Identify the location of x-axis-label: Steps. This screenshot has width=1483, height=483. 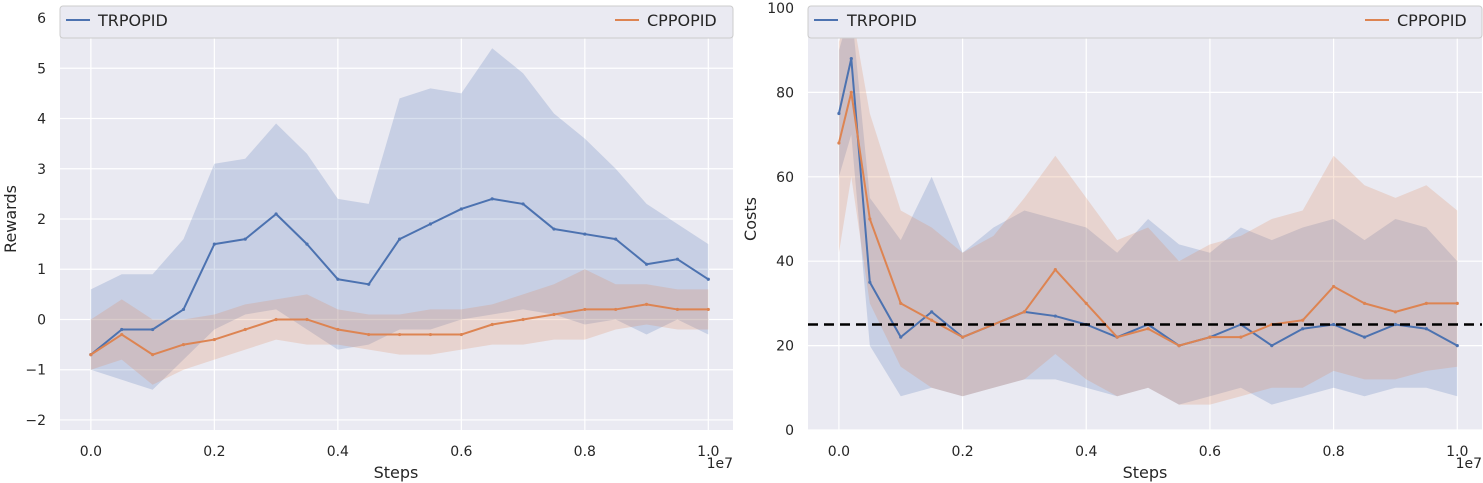
(396, 472).